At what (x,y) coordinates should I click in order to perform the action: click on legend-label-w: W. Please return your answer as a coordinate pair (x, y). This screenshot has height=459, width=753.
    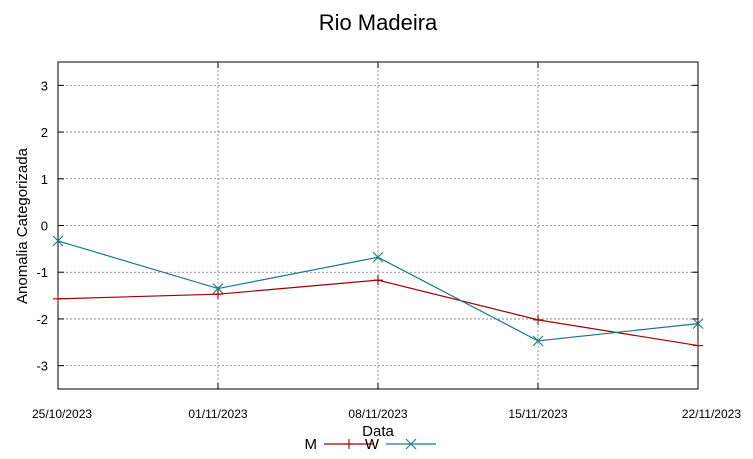
    Looking at the image, I should click on (372, 444).